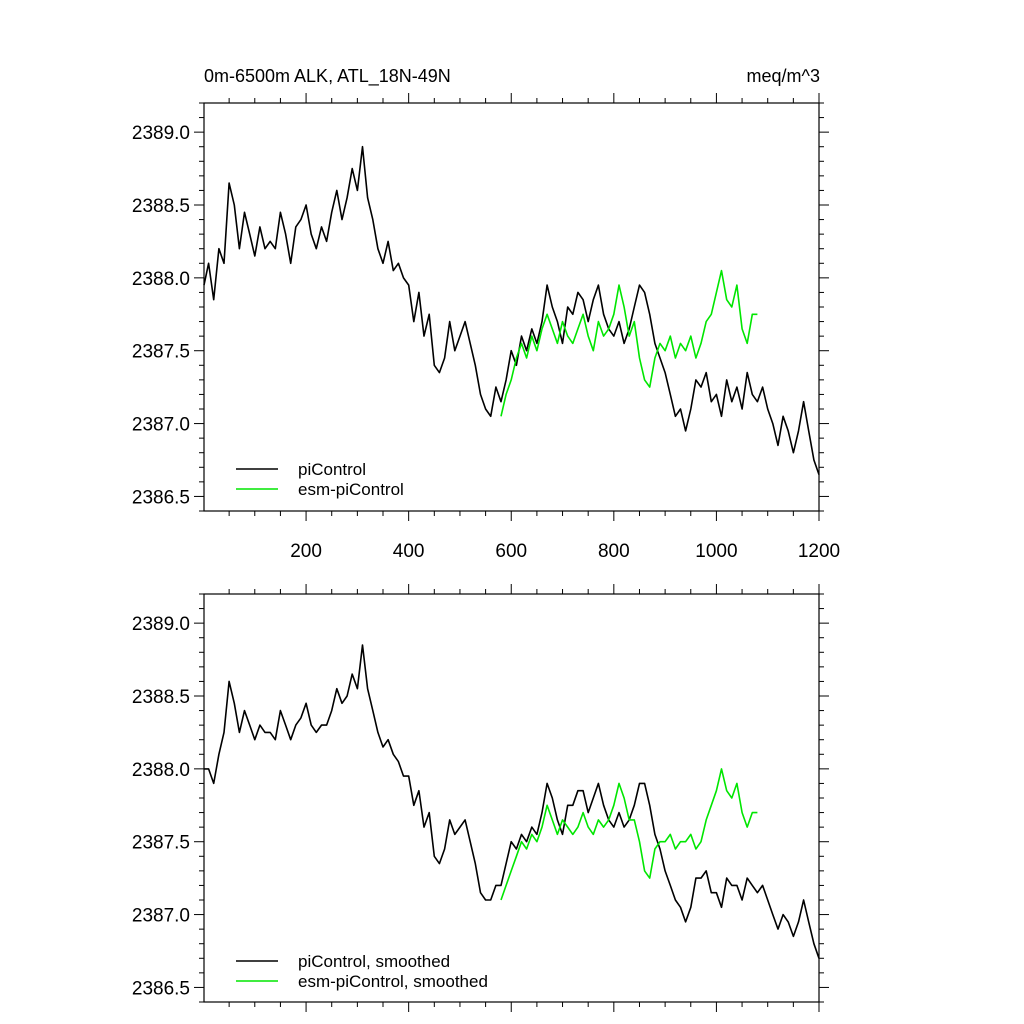 Image resolution: width=1024 pixels, height=1024 pixels. What do you see at coordinates (332, 469) in the screenshot?
I see `legend-label: piControl` at bounding box center [332, 469].